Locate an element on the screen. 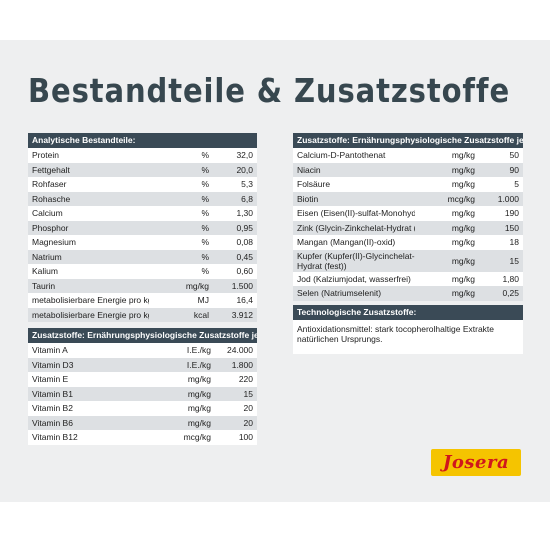 The image size is (550, 550). table-row: Magnesium% 0,08 is located at coordinates (142, 242).